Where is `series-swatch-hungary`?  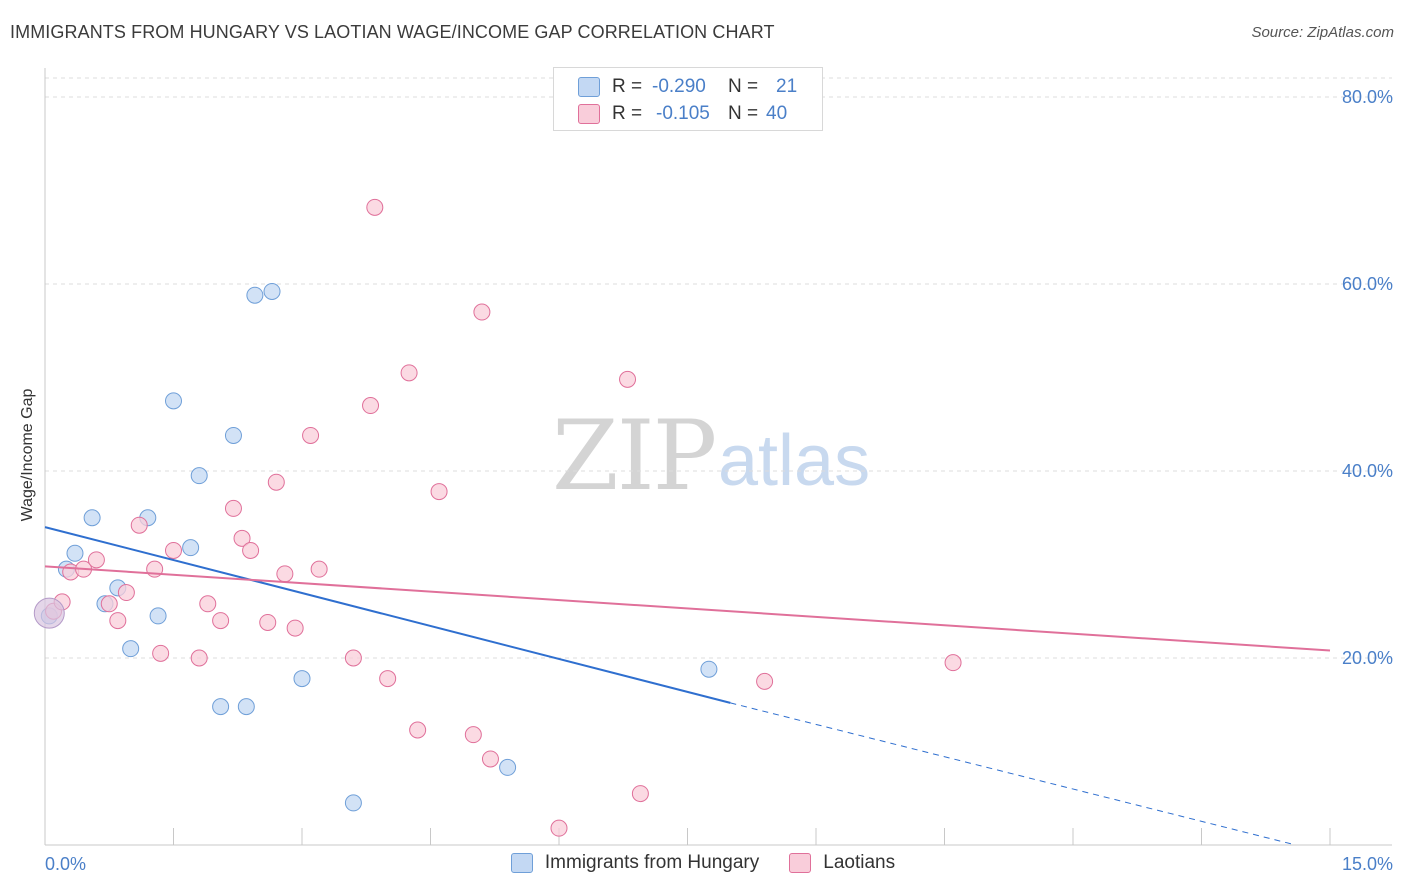 series-swatch-hungary is located at coordinates (521, 863).